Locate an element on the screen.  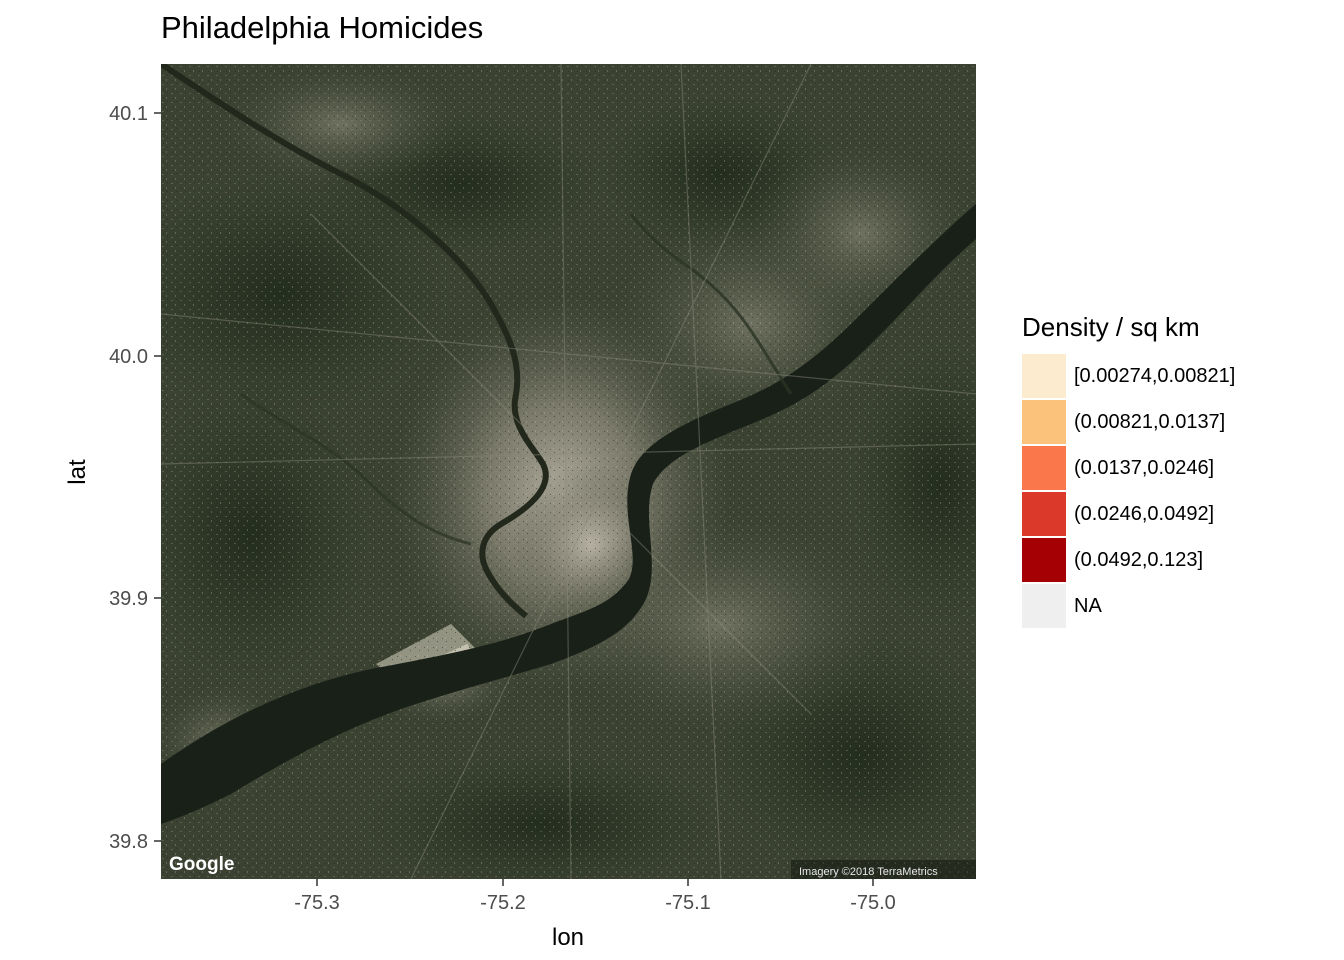
legend-item-label: (0.0246,0.0492] is located at coordinates (1144, 513).